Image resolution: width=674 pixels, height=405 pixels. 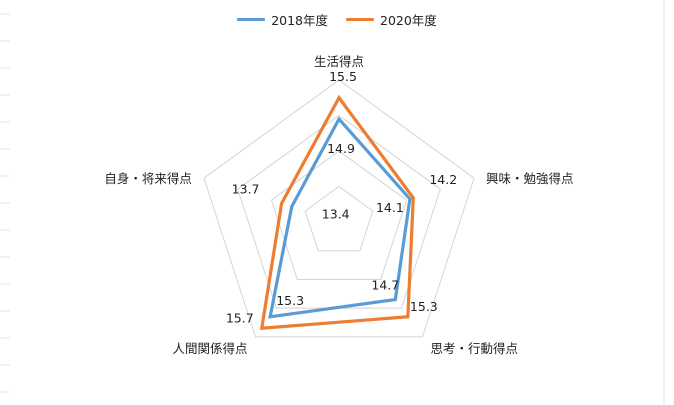 I want to click on data-label-2020年度-4: 13.7, so click(x=246, y=188).